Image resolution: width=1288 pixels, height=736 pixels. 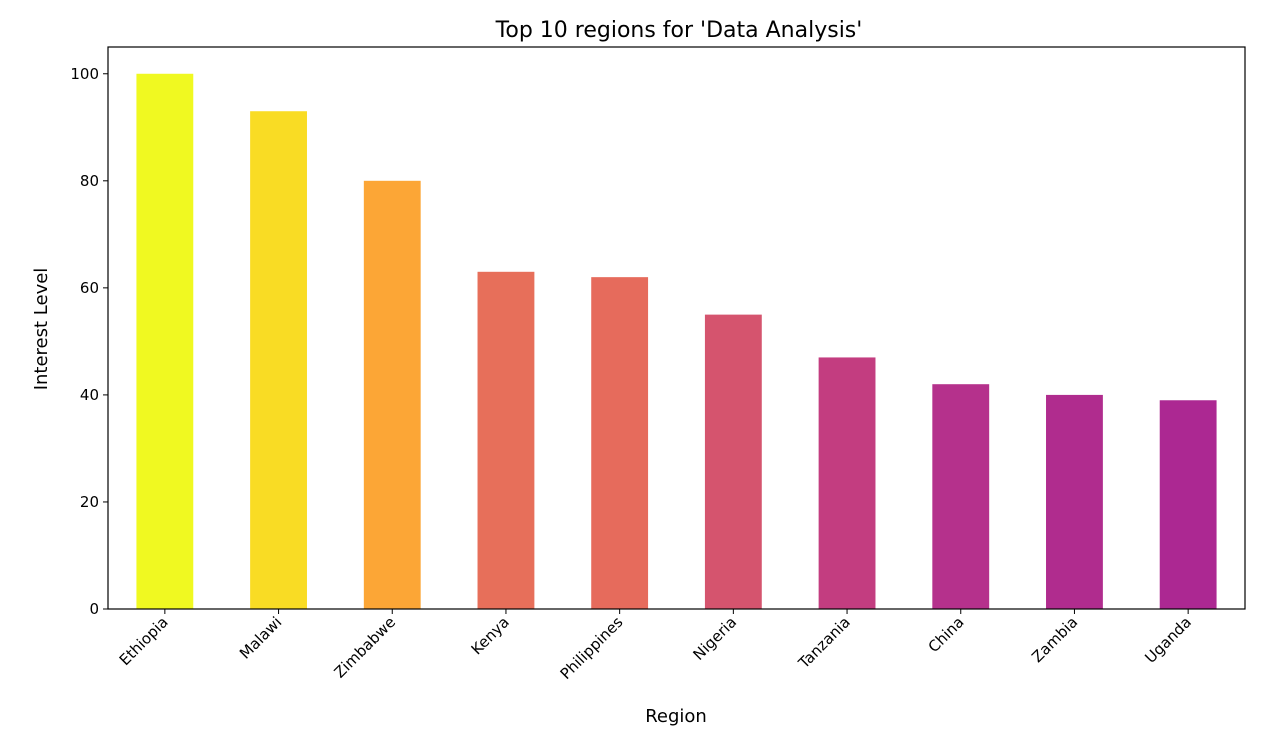 What do you see at coordinates (89, 502) in the screenshot?
I see `y-tick-label: 20` at bounding box center [89, 502].